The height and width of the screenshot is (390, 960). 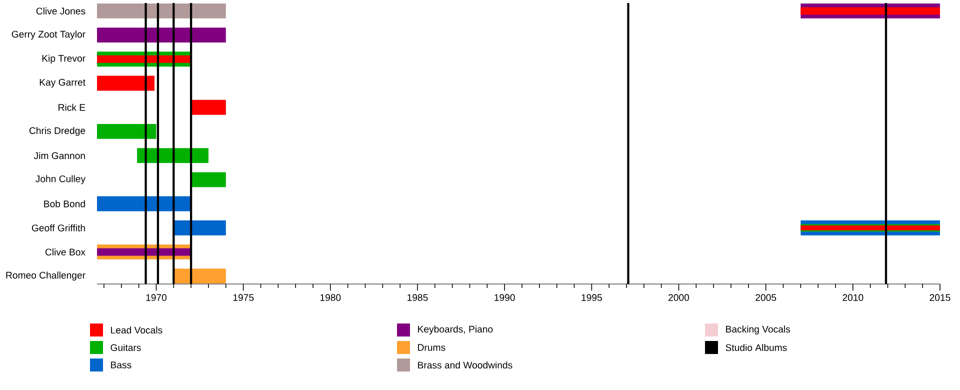 I want to click on x-tick-label: 2000, so click(x=679, y=297).